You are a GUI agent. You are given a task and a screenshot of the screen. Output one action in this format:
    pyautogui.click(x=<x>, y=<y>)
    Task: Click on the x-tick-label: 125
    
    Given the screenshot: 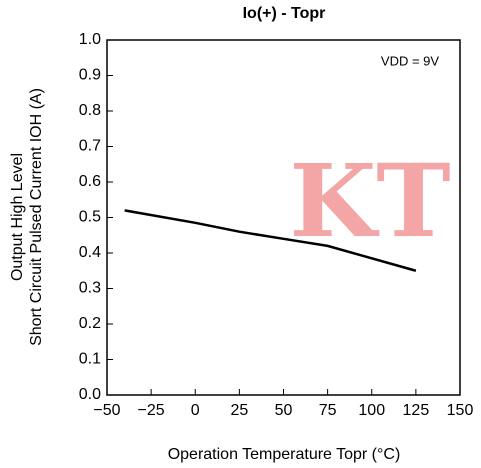 What is the action you would take?
    pyautogui.click(x=416, y=410)
    